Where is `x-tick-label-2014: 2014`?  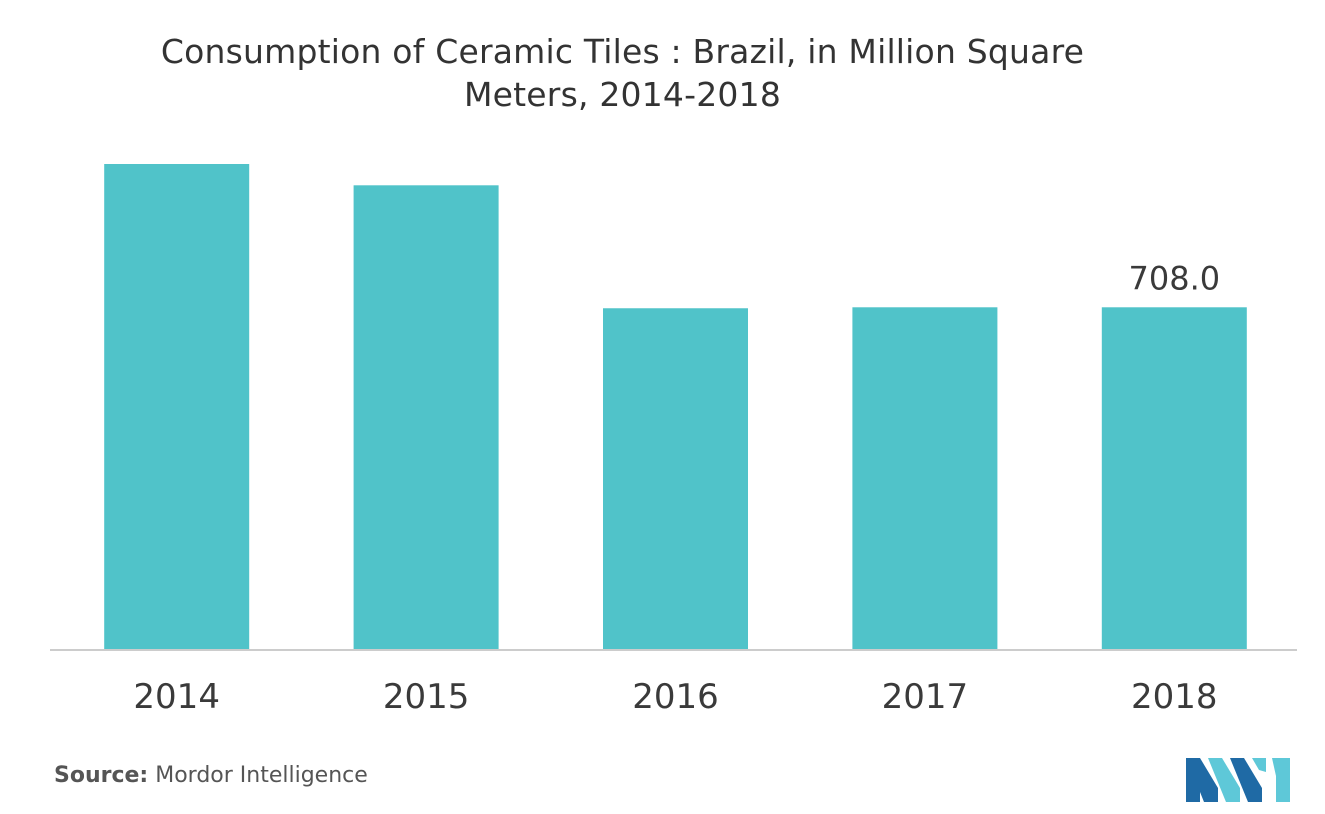
x-tick-label-2014: 2014 is located at coordinates (176, 697).